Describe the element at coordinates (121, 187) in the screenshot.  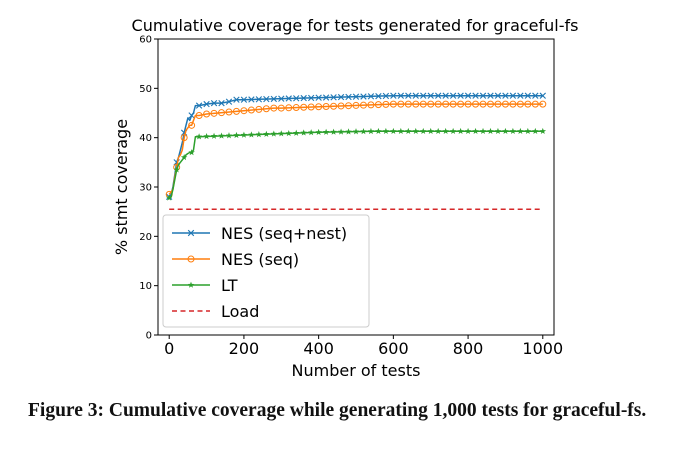
I see `y-axis-label: % stmt coverage` at that location.